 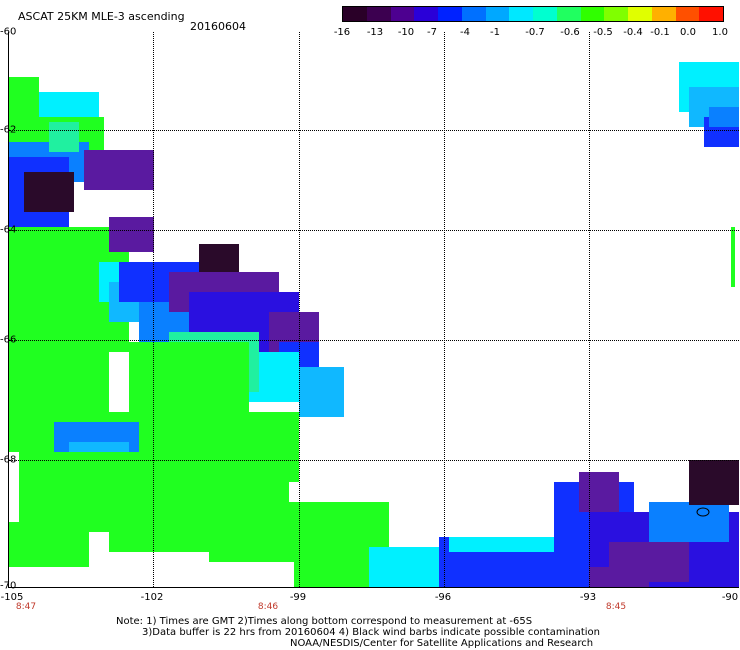 I want to click on lon-label: -99, so click(x=298, y=597).